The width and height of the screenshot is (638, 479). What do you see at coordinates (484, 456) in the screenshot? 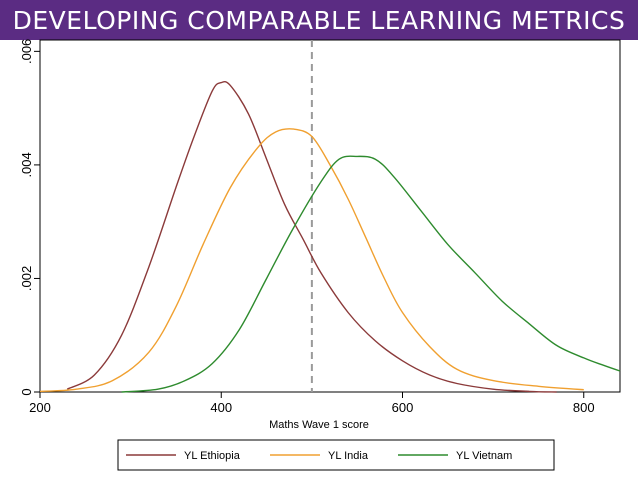
I see `legend-label: YL Vietnam` at bounding box center [484, 456].